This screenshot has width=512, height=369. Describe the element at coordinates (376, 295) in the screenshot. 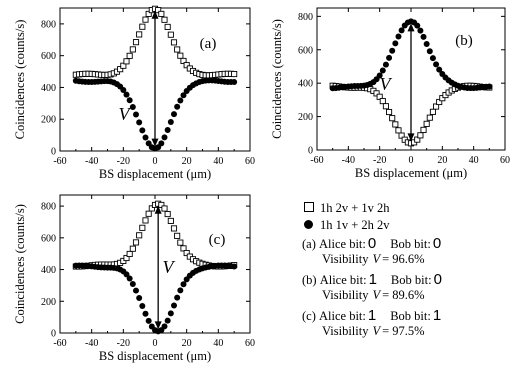

I see `visibility-symbol: V` at that location.